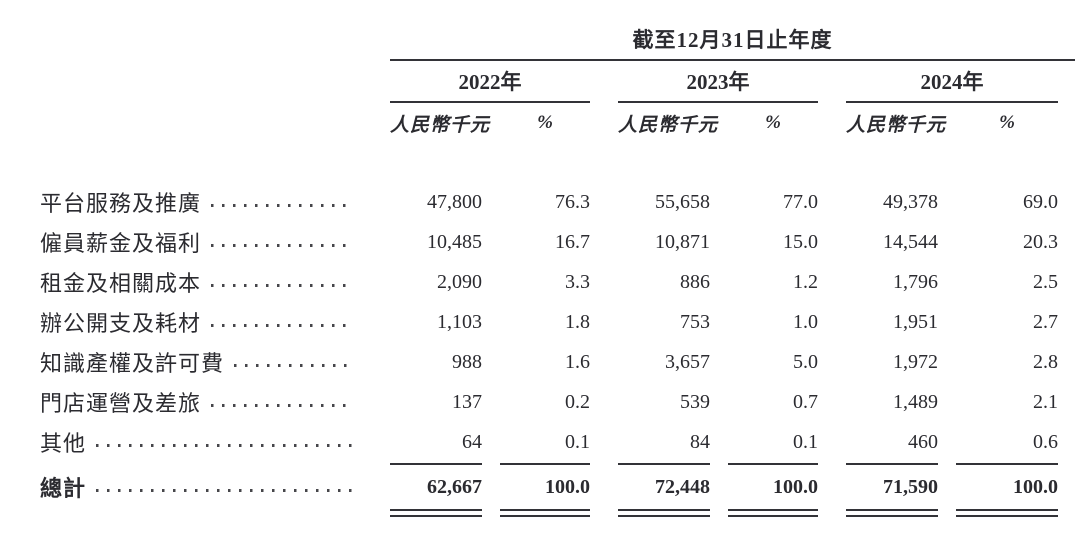  I want to click on total-2024-pct: 100.0, so click(1035, 486).